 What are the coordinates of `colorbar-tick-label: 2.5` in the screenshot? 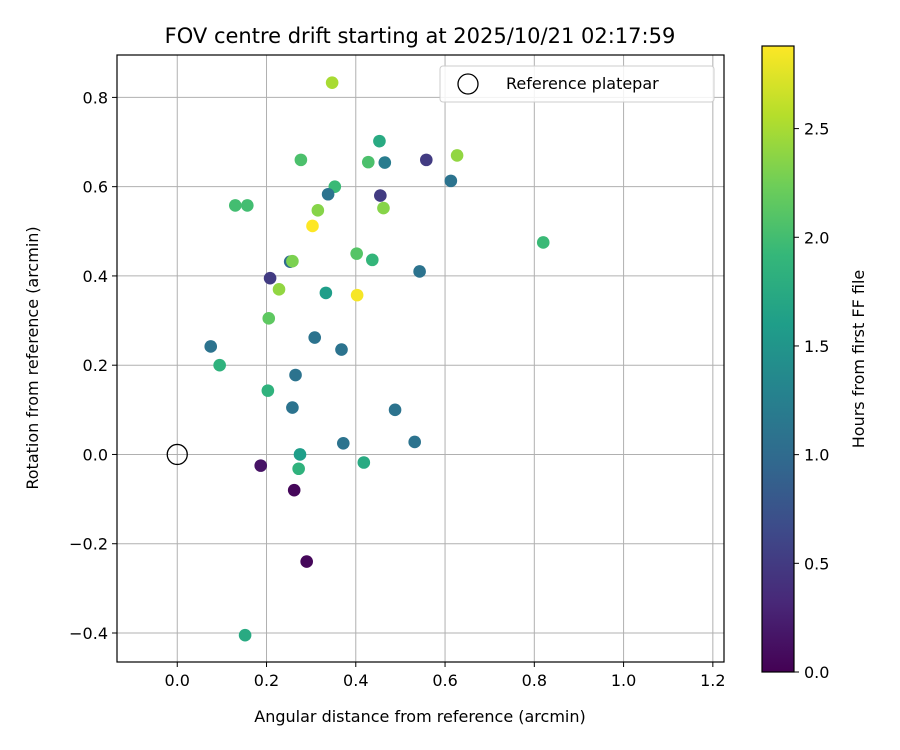 It's located at (816, 129).